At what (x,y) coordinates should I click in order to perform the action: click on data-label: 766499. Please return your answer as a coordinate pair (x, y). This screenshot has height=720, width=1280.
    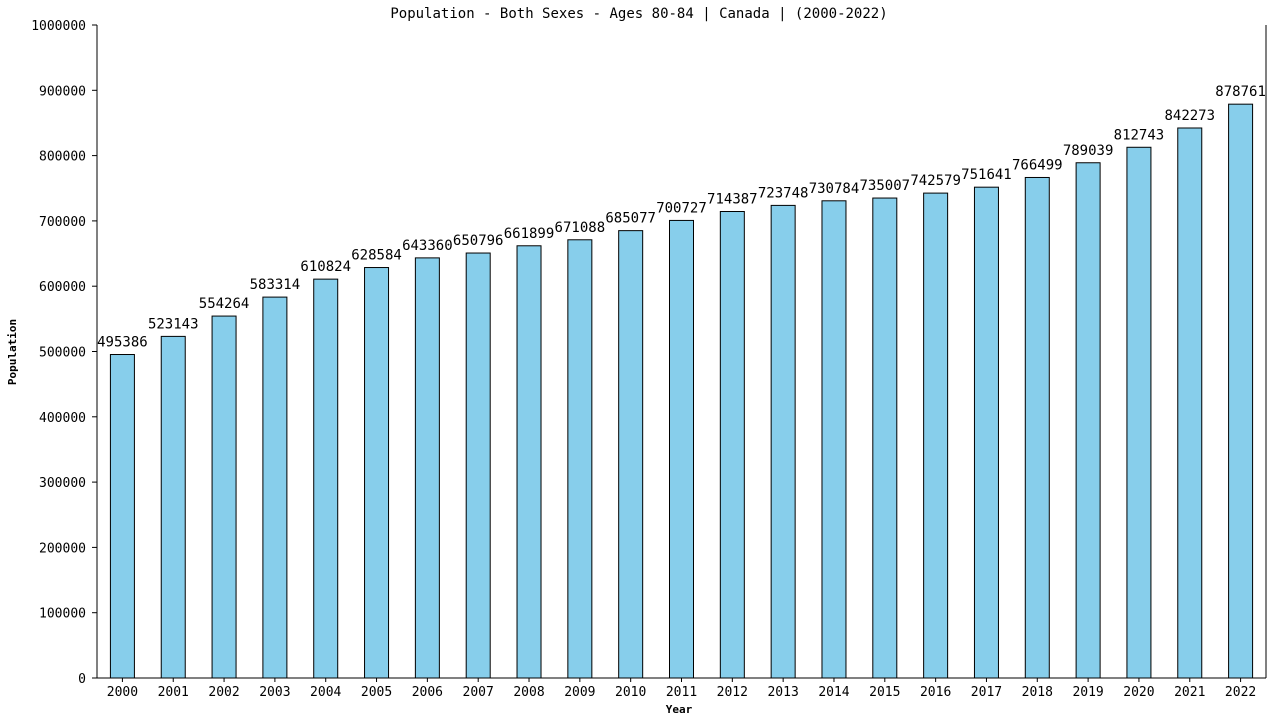
    Looking at the image, I should click on (1037, 165).